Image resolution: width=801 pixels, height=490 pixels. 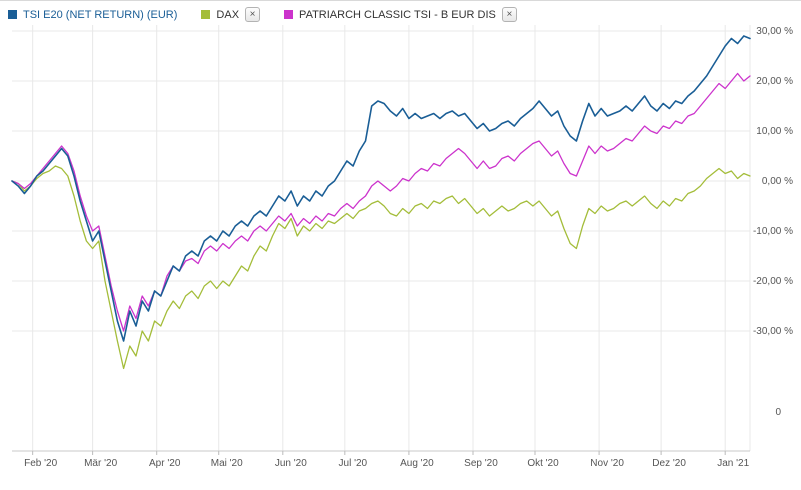 What do you see at coordinates (100, 463) in the screenshot?
I see `svg-text: Mär '20` at bounding box center [100, 463].